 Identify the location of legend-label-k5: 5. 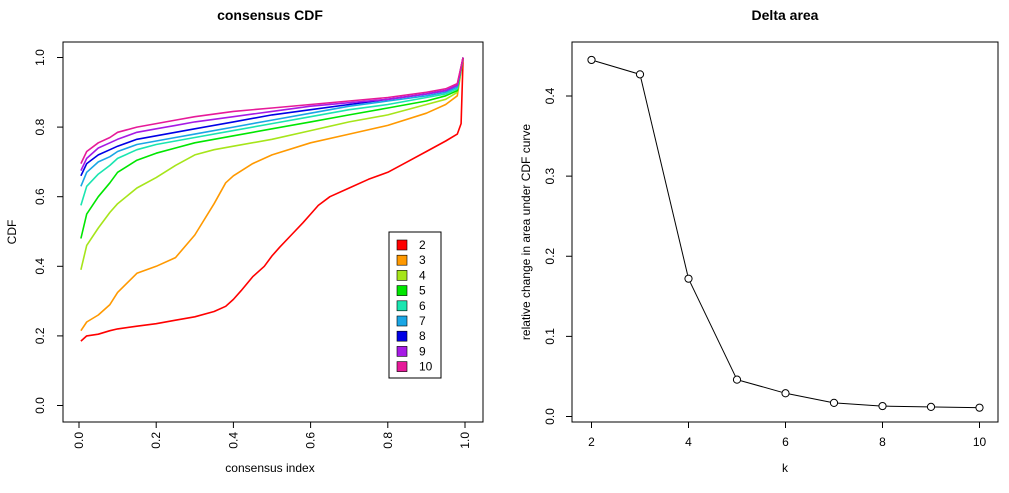
(422, 291).